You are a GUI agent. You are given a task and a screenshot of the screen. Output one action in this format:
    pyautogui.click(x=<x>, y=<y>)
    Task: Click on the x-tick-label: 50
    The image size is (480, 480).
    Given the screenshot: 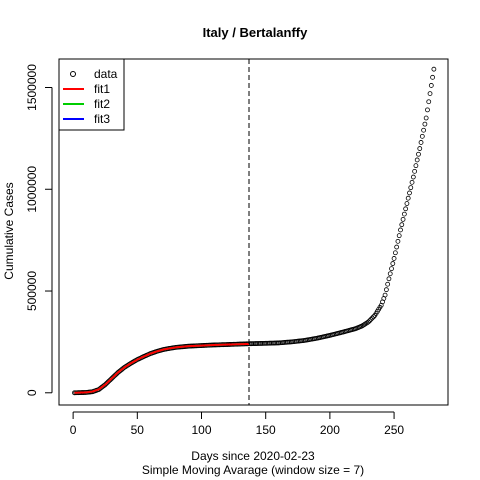 What is the action you would take?
    pyautogui.click(x=138, y=430)
    